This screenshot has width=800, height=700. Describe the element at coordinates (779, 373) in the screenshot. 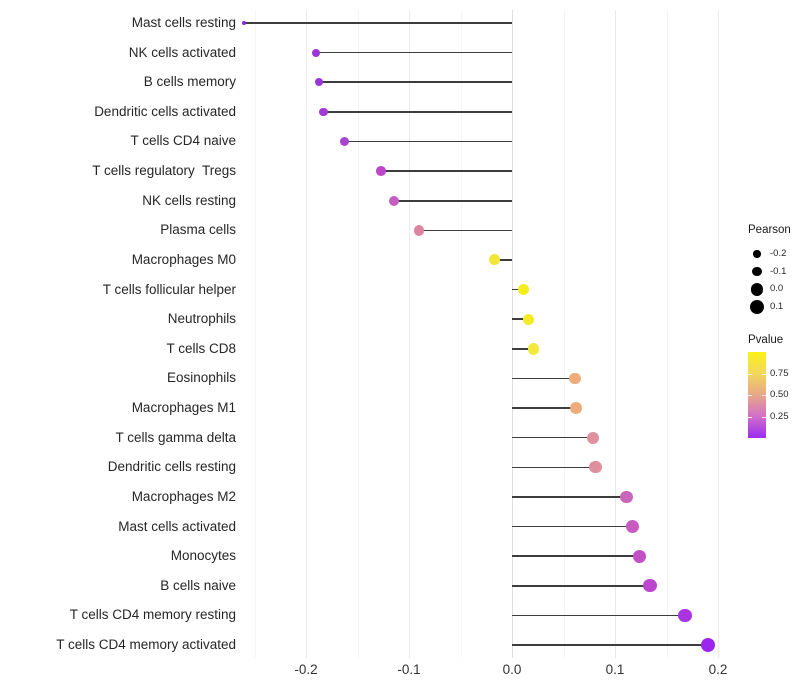

I see `colorbar-tick-label: 0.75` at that location.